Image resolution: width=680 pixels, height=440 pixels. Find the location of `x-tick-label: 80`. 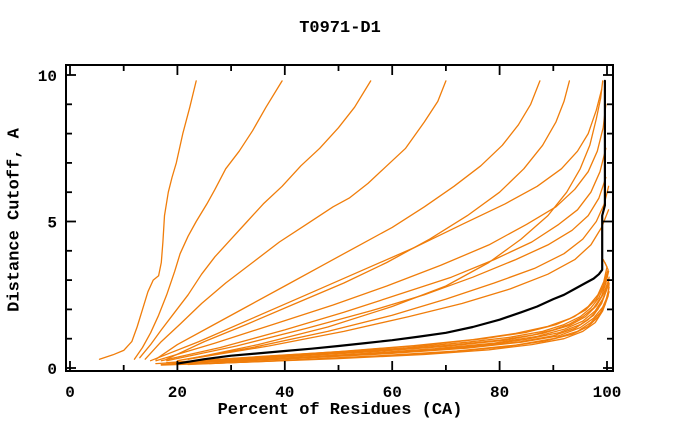

x-tick-label: 80 is located at coordinates (499, 393).